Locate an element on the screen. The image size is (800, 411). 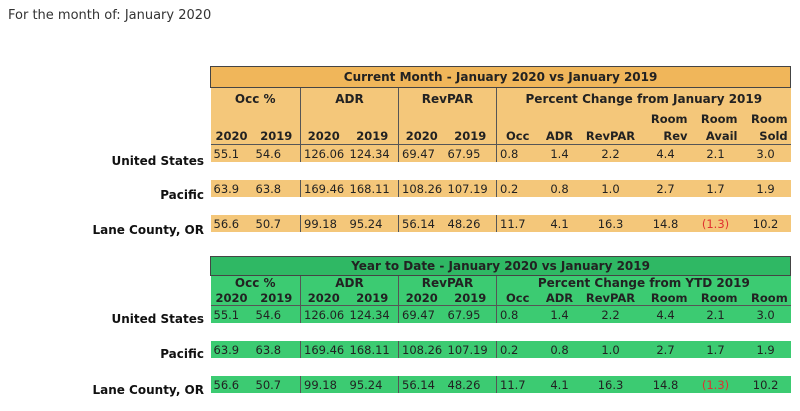
pct-rev-header: Rev is located at coordinates (665, 136).